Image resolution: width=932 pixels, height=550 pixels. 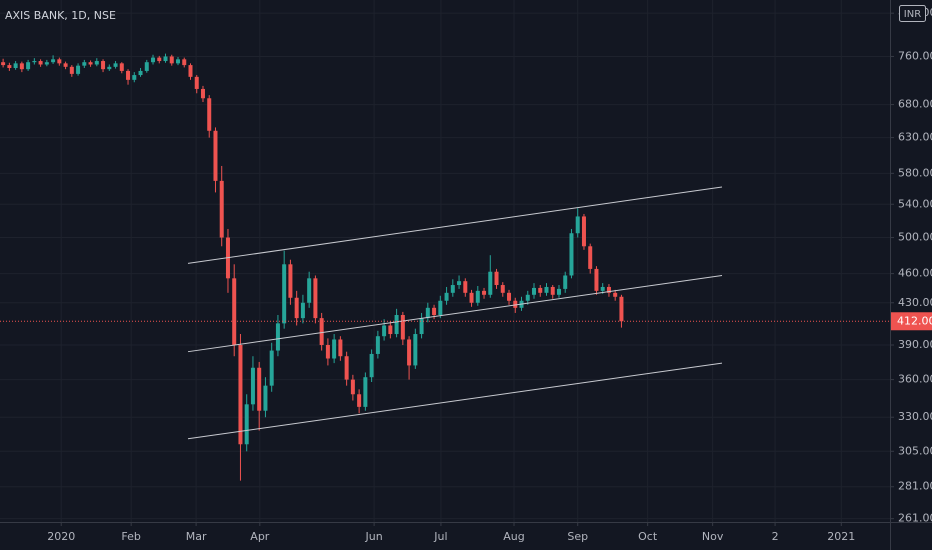 I want to click on x-tick-label: Apr, so click(x=260, y=536).